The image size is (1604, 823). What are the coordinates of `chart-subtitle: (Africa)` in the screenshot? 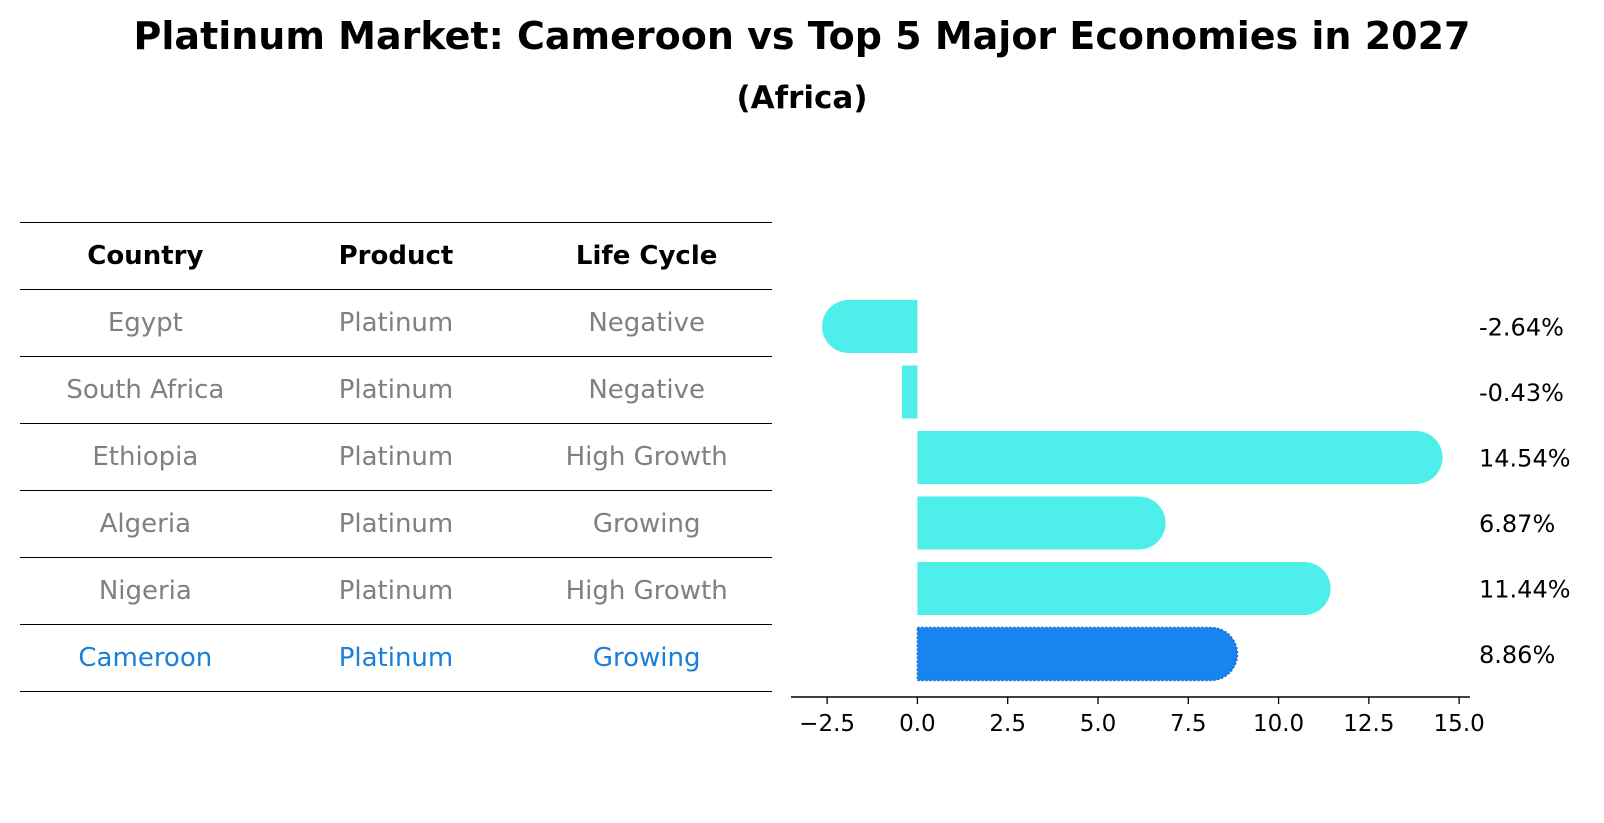 It's located at (802, 98).